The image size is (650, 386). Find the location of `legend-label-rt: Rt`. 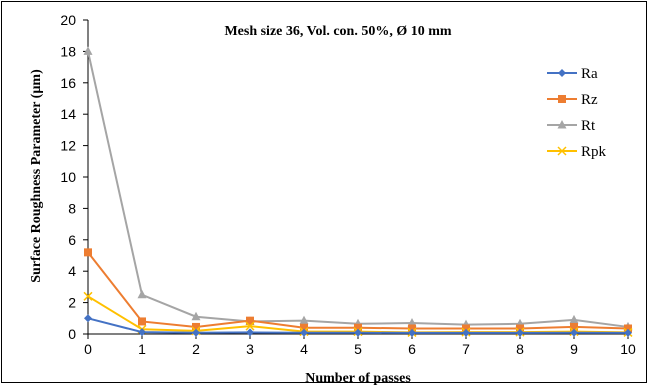

legend-label-rt: Rt is located at coordinates (588, 126).